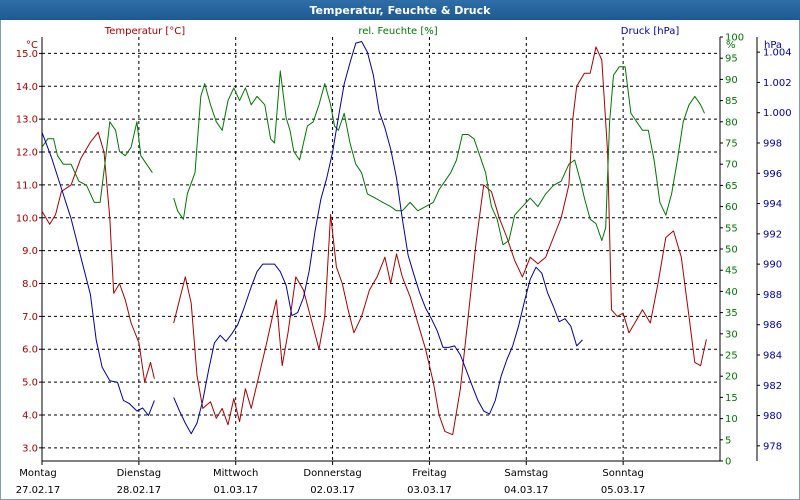 Image resolution: width=800 pixels, height=500 pixels. Describe the element at coordinates (332, 473) in the screenshot. I see `x-tick-label-day: Donnerstag` at that location.